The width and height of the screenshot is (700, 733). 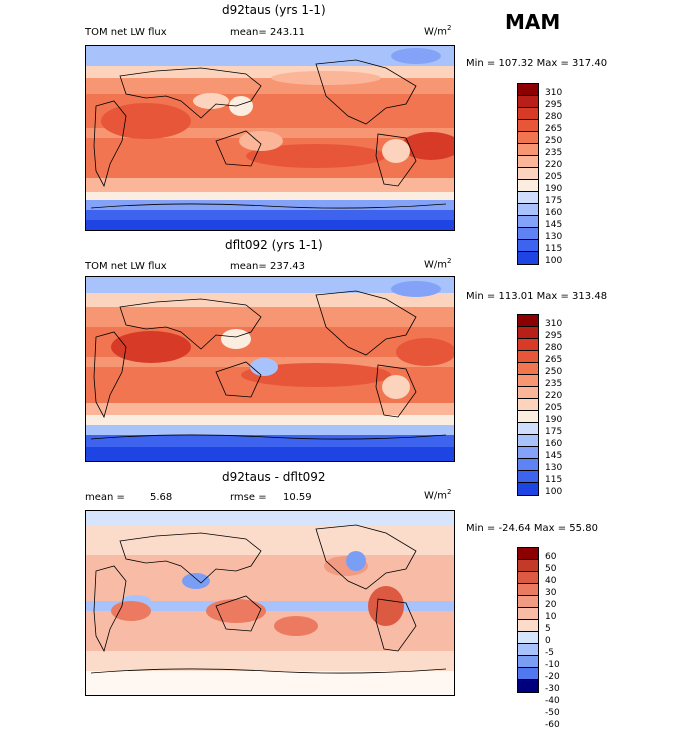 What do you see at coordinates (248, 266) in the screenshot?
I see `panel2-mean-label: mean=` at bounding box center [248, 266].